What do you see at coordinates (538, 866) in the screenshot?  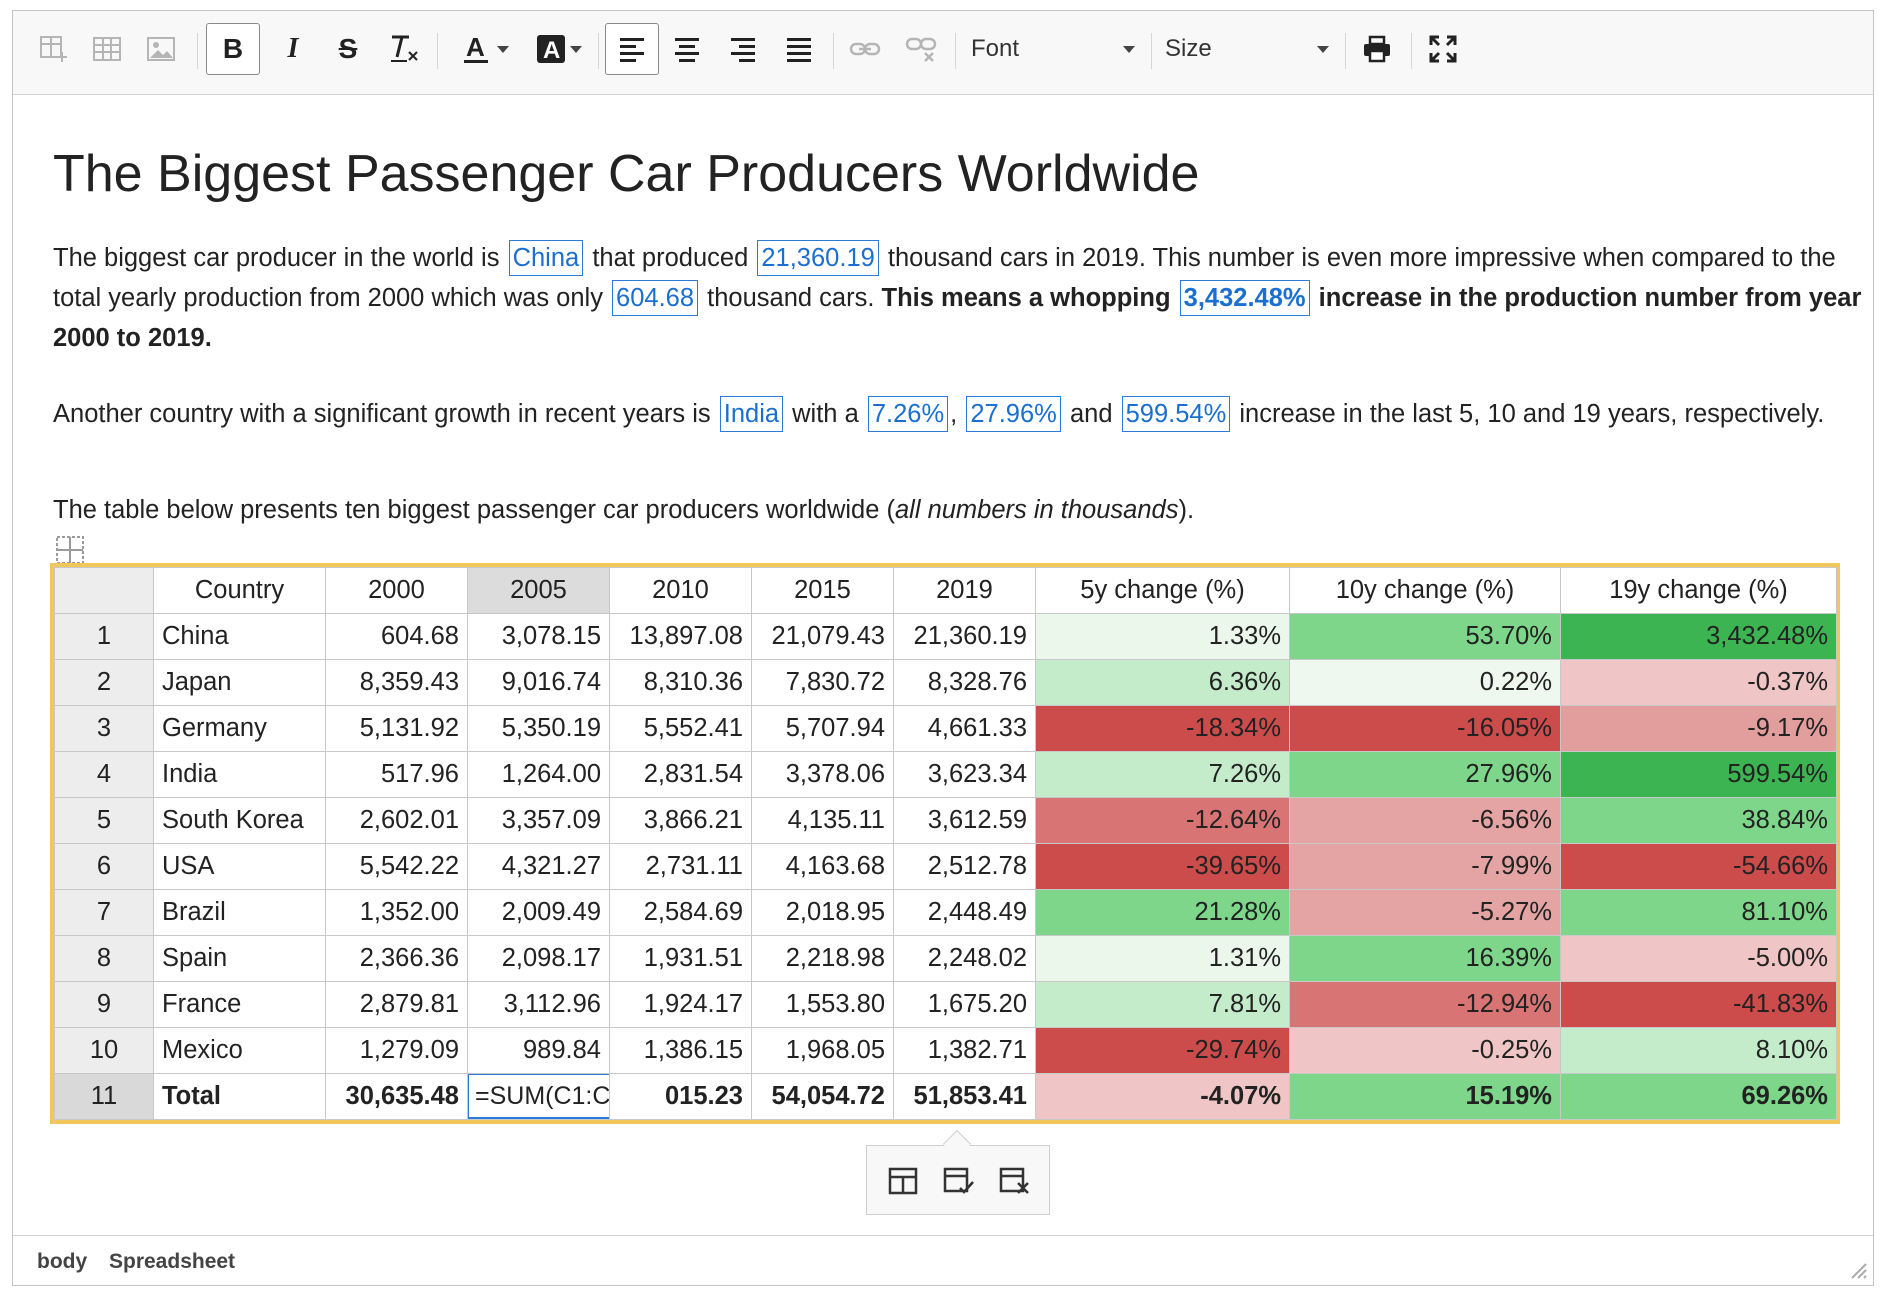 I see `cell-y2005: 4,321.27` at bounding box center [538, 866].